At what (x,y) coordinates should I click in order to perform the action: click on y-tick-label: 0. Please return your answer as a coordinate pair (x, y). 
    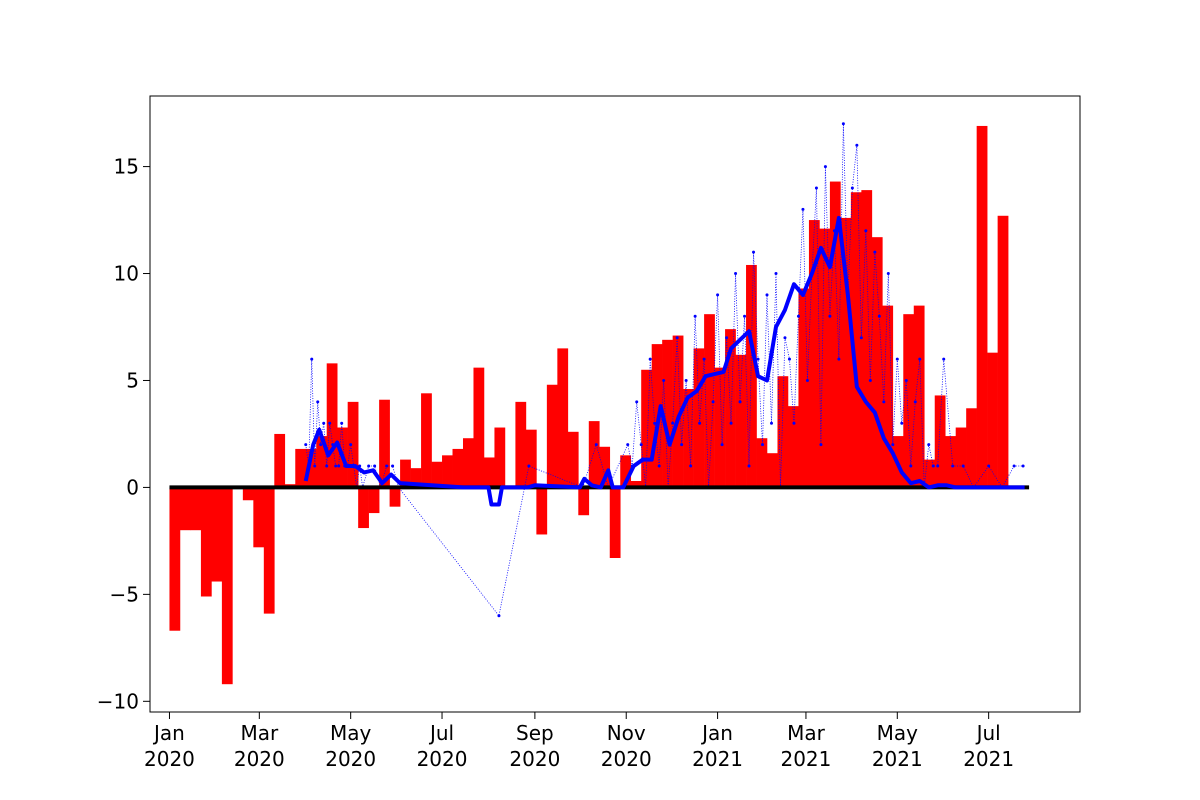
    Looking at the image, I should click on (132, 487).